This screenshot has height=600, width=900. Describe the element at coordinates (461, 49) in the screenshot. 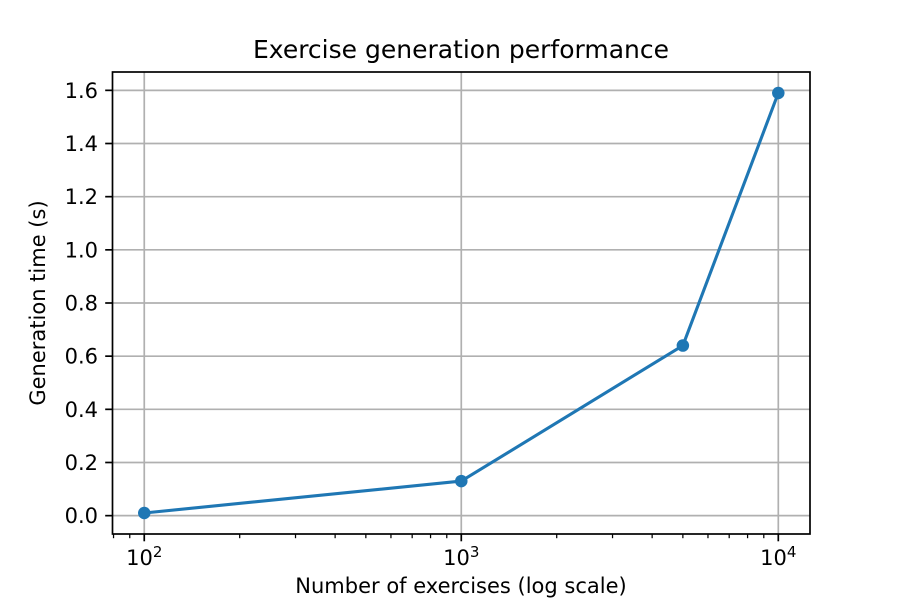

I see `chart-title: Exercise generation performance` at that location.